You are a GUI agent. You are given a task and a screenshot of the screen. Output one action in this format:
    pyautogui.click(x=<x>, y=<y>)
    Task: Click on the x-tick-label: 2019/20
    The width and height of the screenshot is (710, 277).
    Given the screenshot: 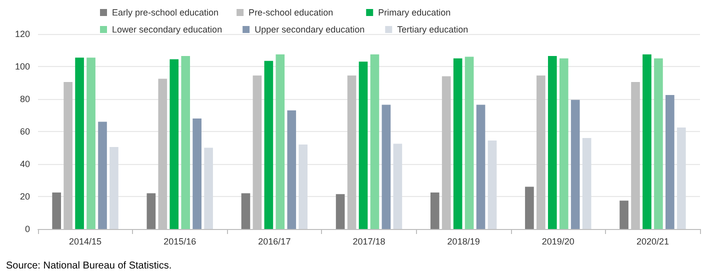 What is the action you would take?
    pyautogui.click(x=558, y=241)
    